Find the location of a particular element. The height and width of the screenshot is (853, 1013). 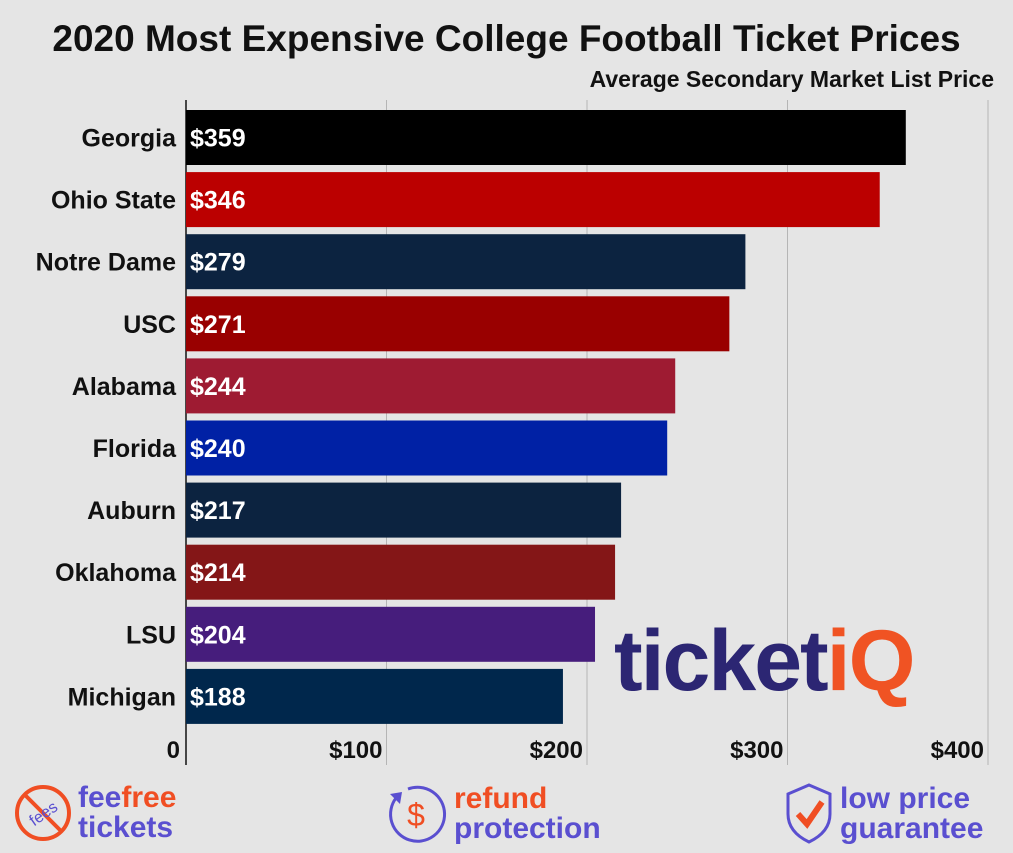

refund-protection-badge: $ refund protection is located at coordinates (492, 814).